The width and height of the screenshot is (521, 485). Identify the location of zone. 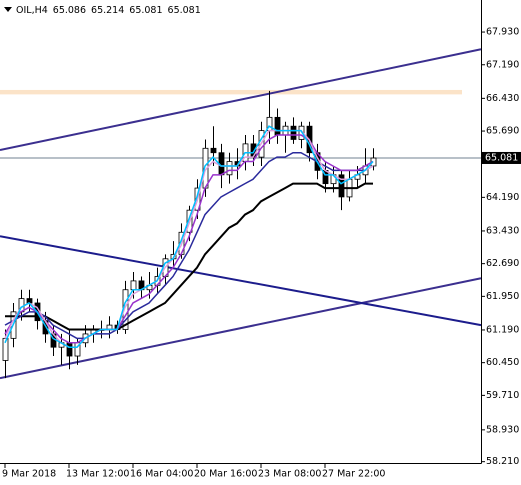
(231, 92).